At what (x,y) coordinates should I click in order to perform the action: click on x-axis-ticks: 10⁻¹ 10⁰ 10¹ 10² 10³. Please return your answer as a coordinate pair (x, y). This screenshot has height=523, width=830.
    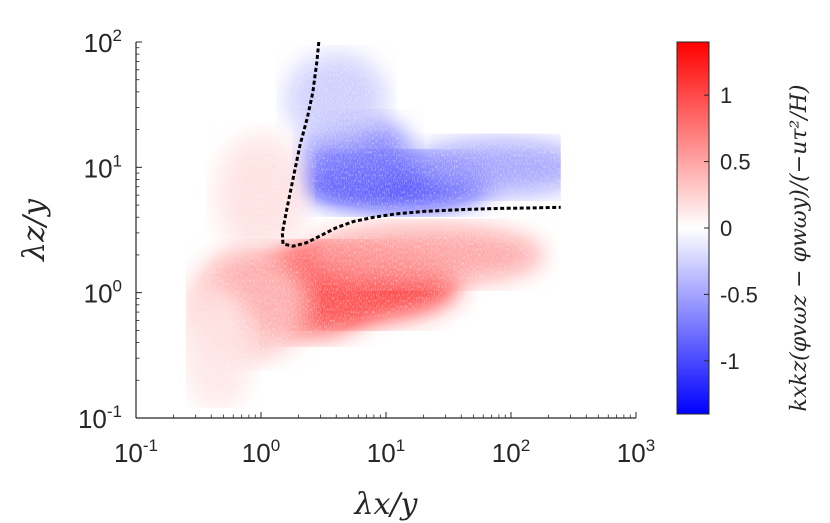
    Looking at the image, I should click on (384, 440).